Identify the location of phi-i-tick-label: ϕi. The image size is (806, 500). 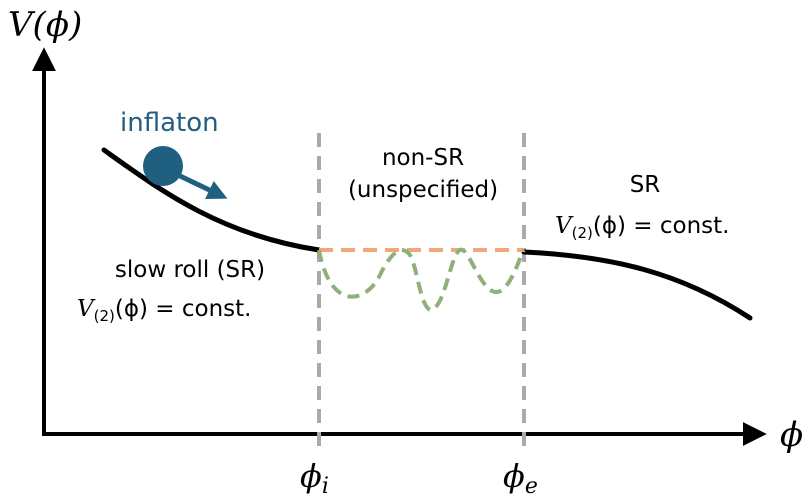
(314, 478).